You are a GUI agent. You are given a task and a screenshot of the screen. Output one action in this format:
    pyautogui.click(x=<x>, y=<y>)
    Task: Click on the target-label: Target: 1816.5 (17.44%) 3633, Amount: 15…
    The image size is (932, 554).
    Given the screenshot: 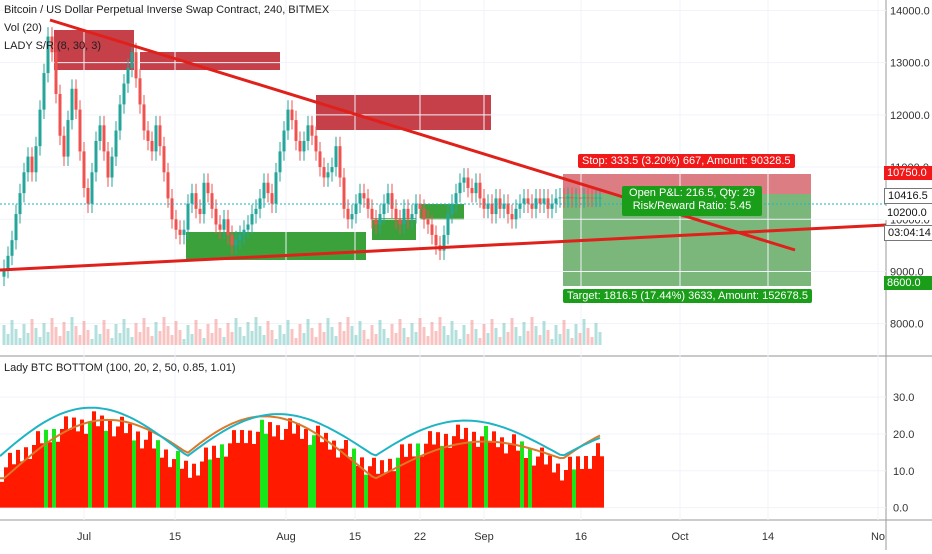 What is the action you would take?
    pyautogui.click(x=687, y=296)
    